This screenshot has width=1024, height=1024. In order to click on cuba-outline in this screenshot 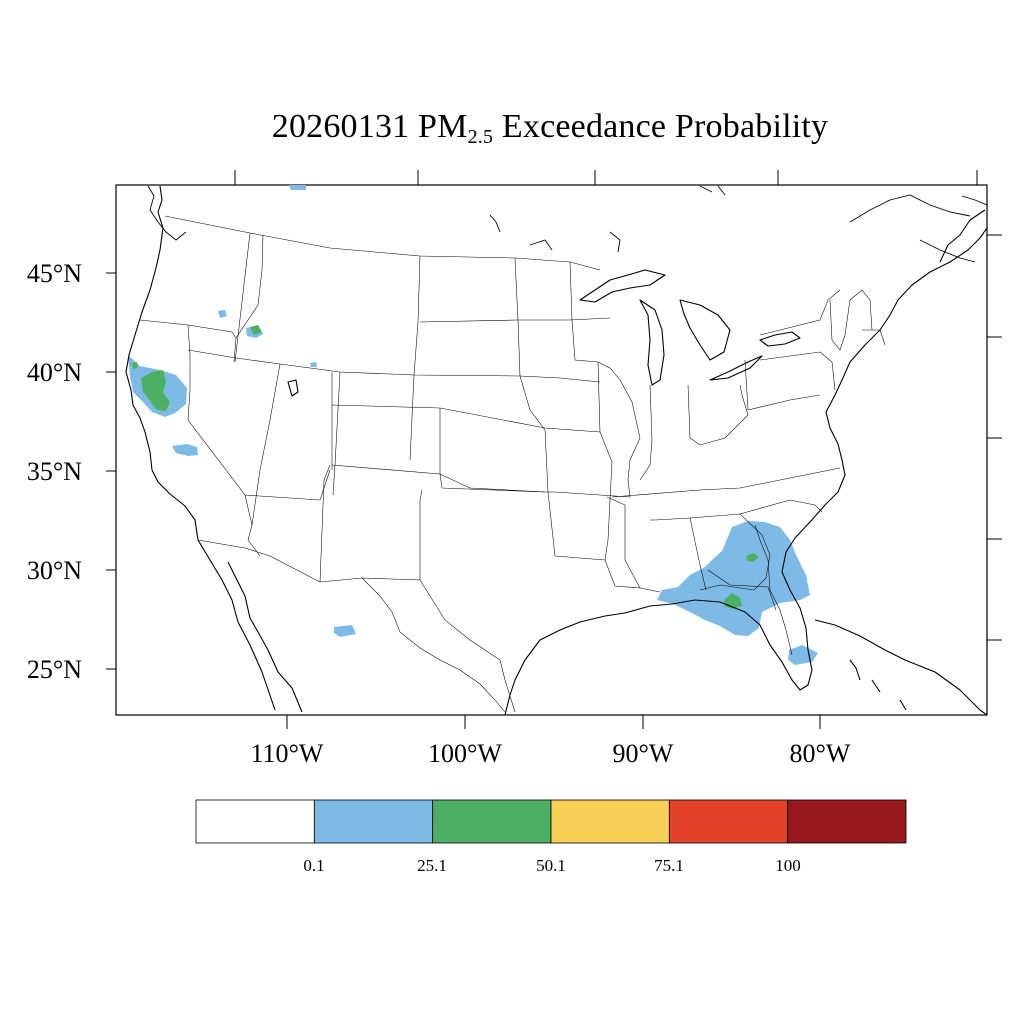, I will do `click(900, 667)`.